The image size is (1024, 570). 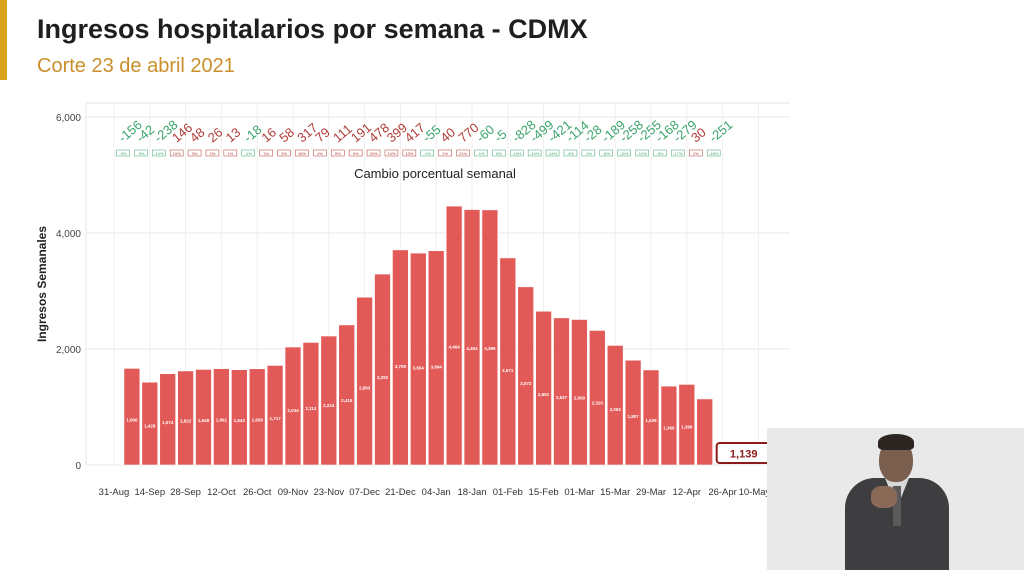 What do you see at coordinates (896, 442) in the screenshot?
I see `interpreter-hair` at bounding box center [896, 442].